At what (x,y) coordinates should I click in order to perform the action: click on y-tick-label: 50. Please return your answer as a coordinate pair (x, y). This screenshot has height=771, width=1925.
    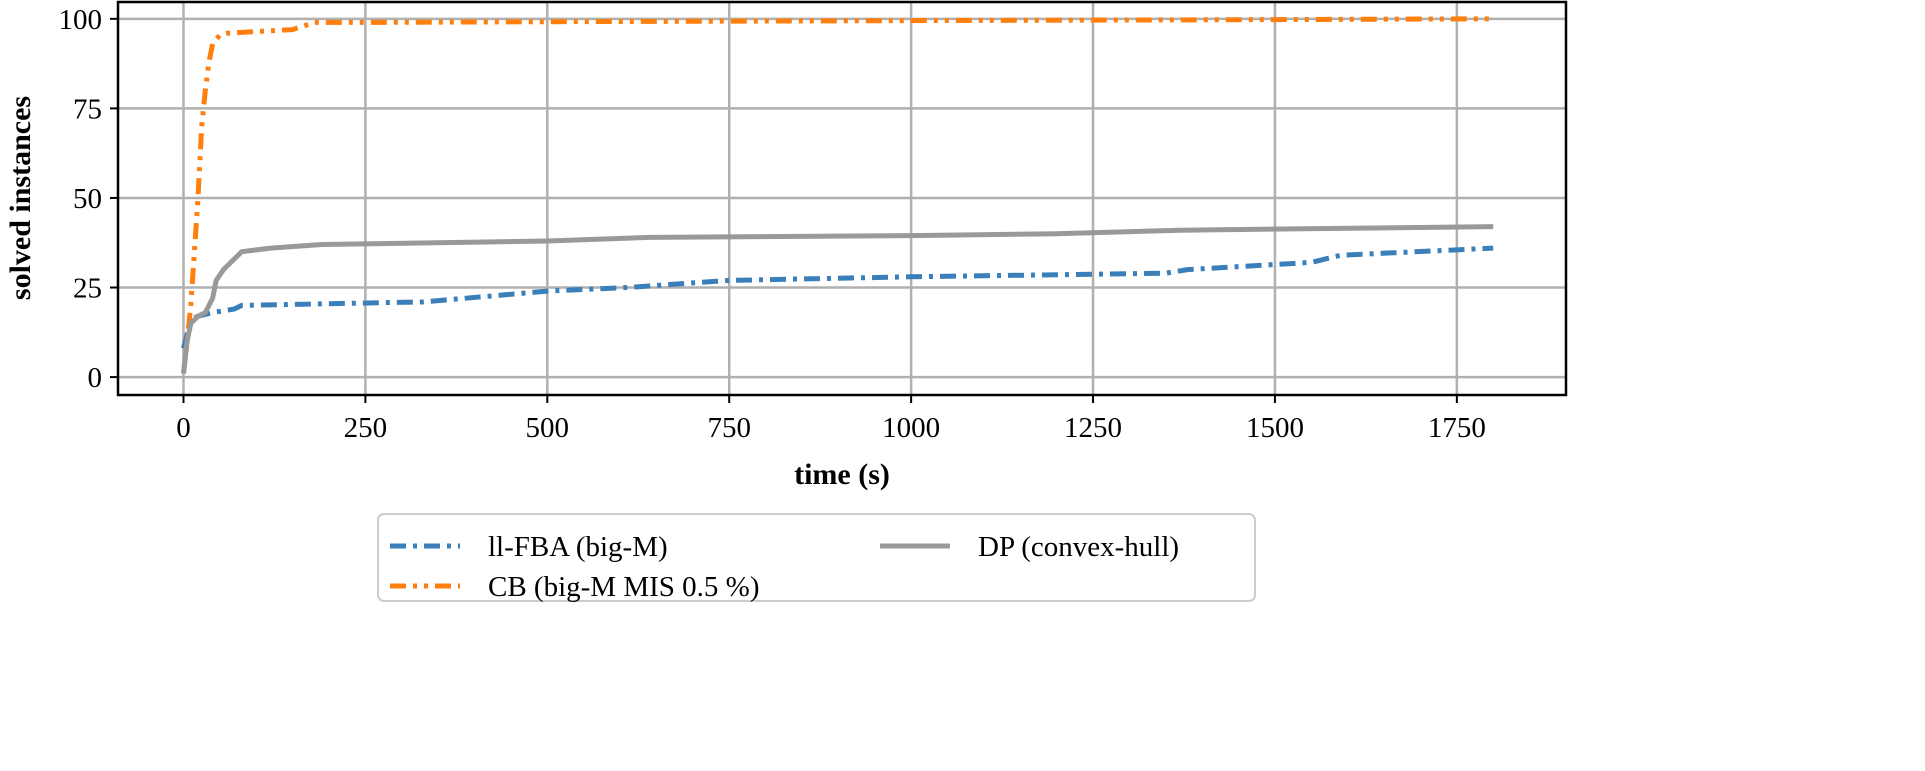
    Looking at the image, I should click on (87, 199).